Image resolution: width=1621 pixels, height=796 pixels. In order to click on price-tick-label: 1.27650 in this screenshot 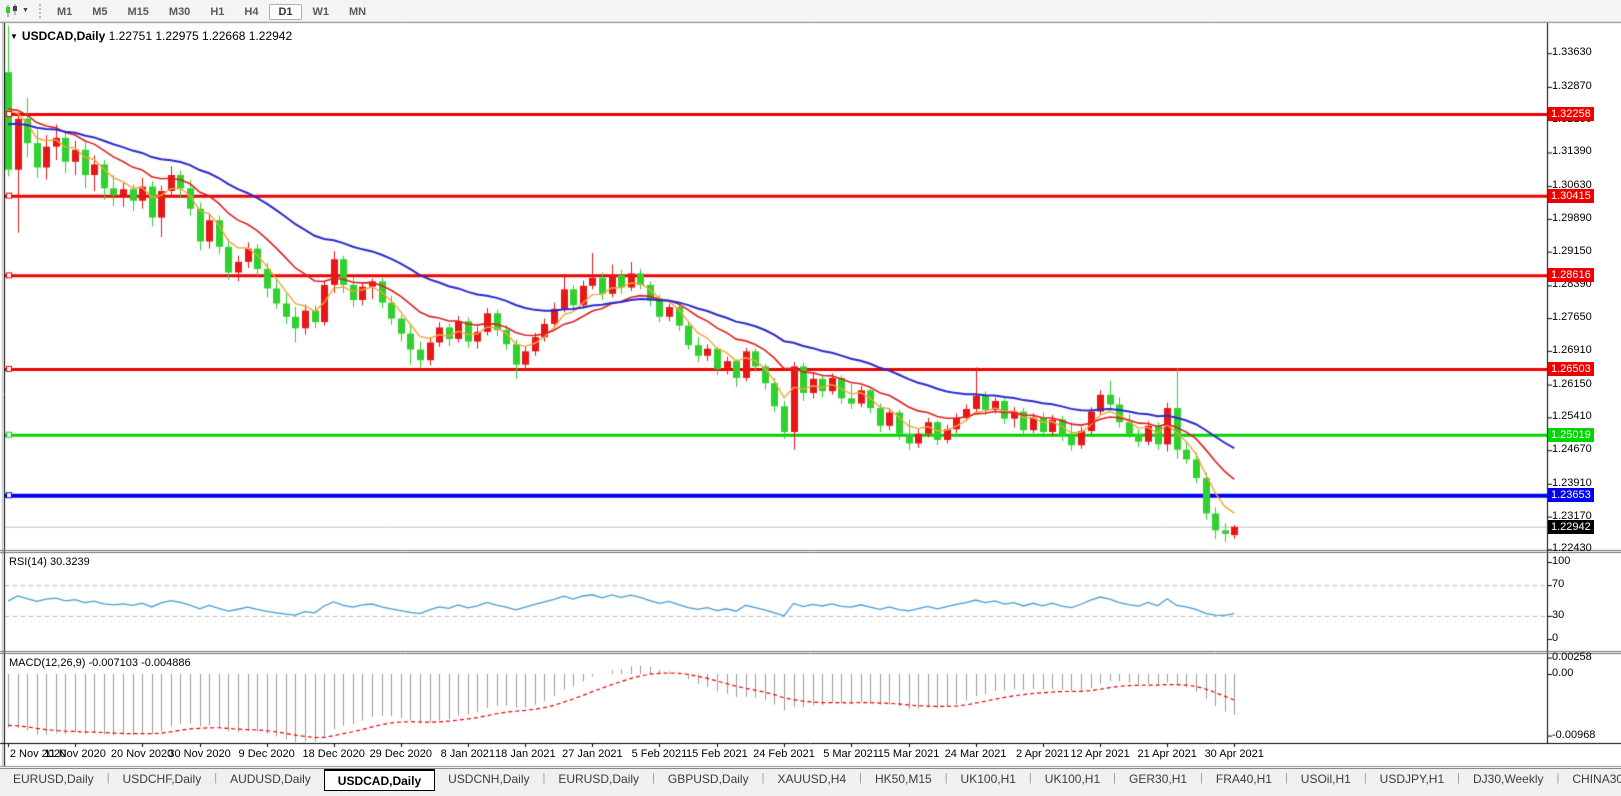, I will do `click(1572, 317)`.